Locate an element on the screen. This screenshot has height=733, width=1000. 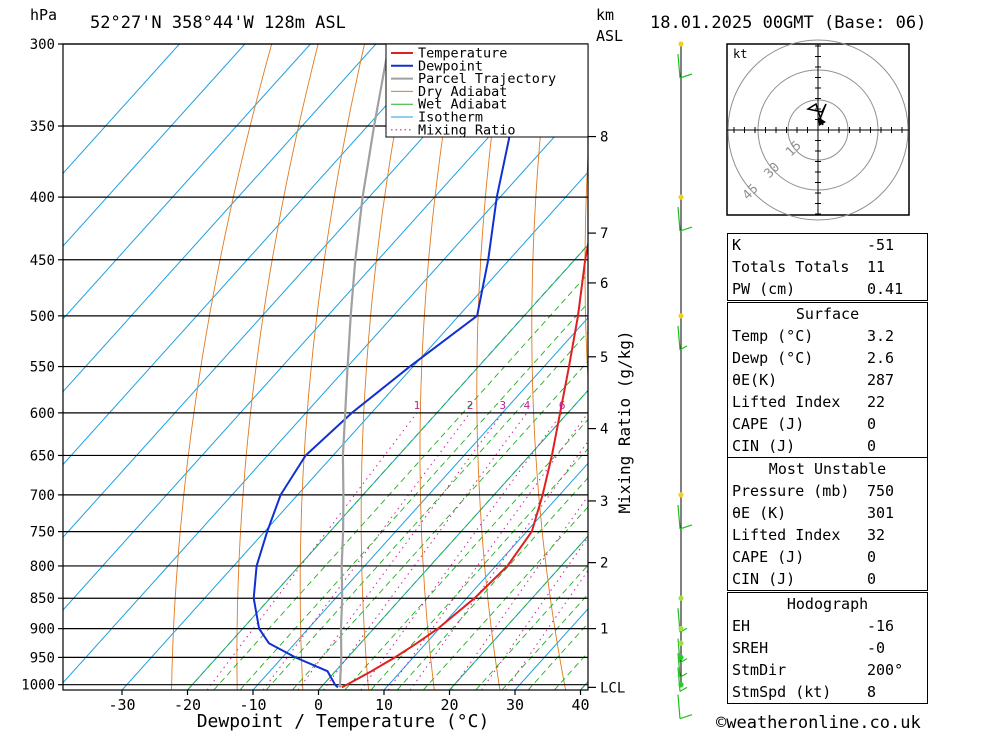
row-label: Temp (°C) is located at coordinates (773, 336).